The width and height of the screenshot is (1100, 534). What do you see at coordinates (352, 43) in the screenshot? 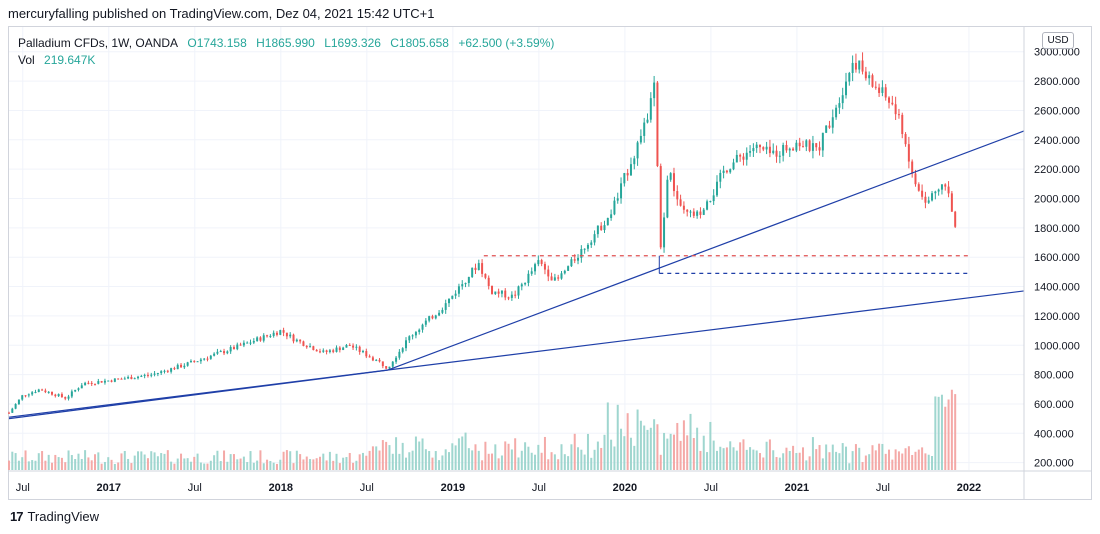
I see `low-value: L1693.326` at bounding box center [352, 43].